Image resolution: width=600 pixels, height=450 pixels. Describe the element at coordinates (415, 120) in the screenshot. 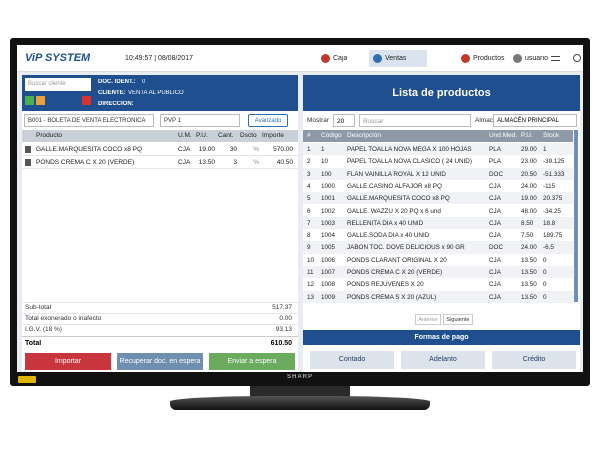

I see `product-search: Buscar` at that location.